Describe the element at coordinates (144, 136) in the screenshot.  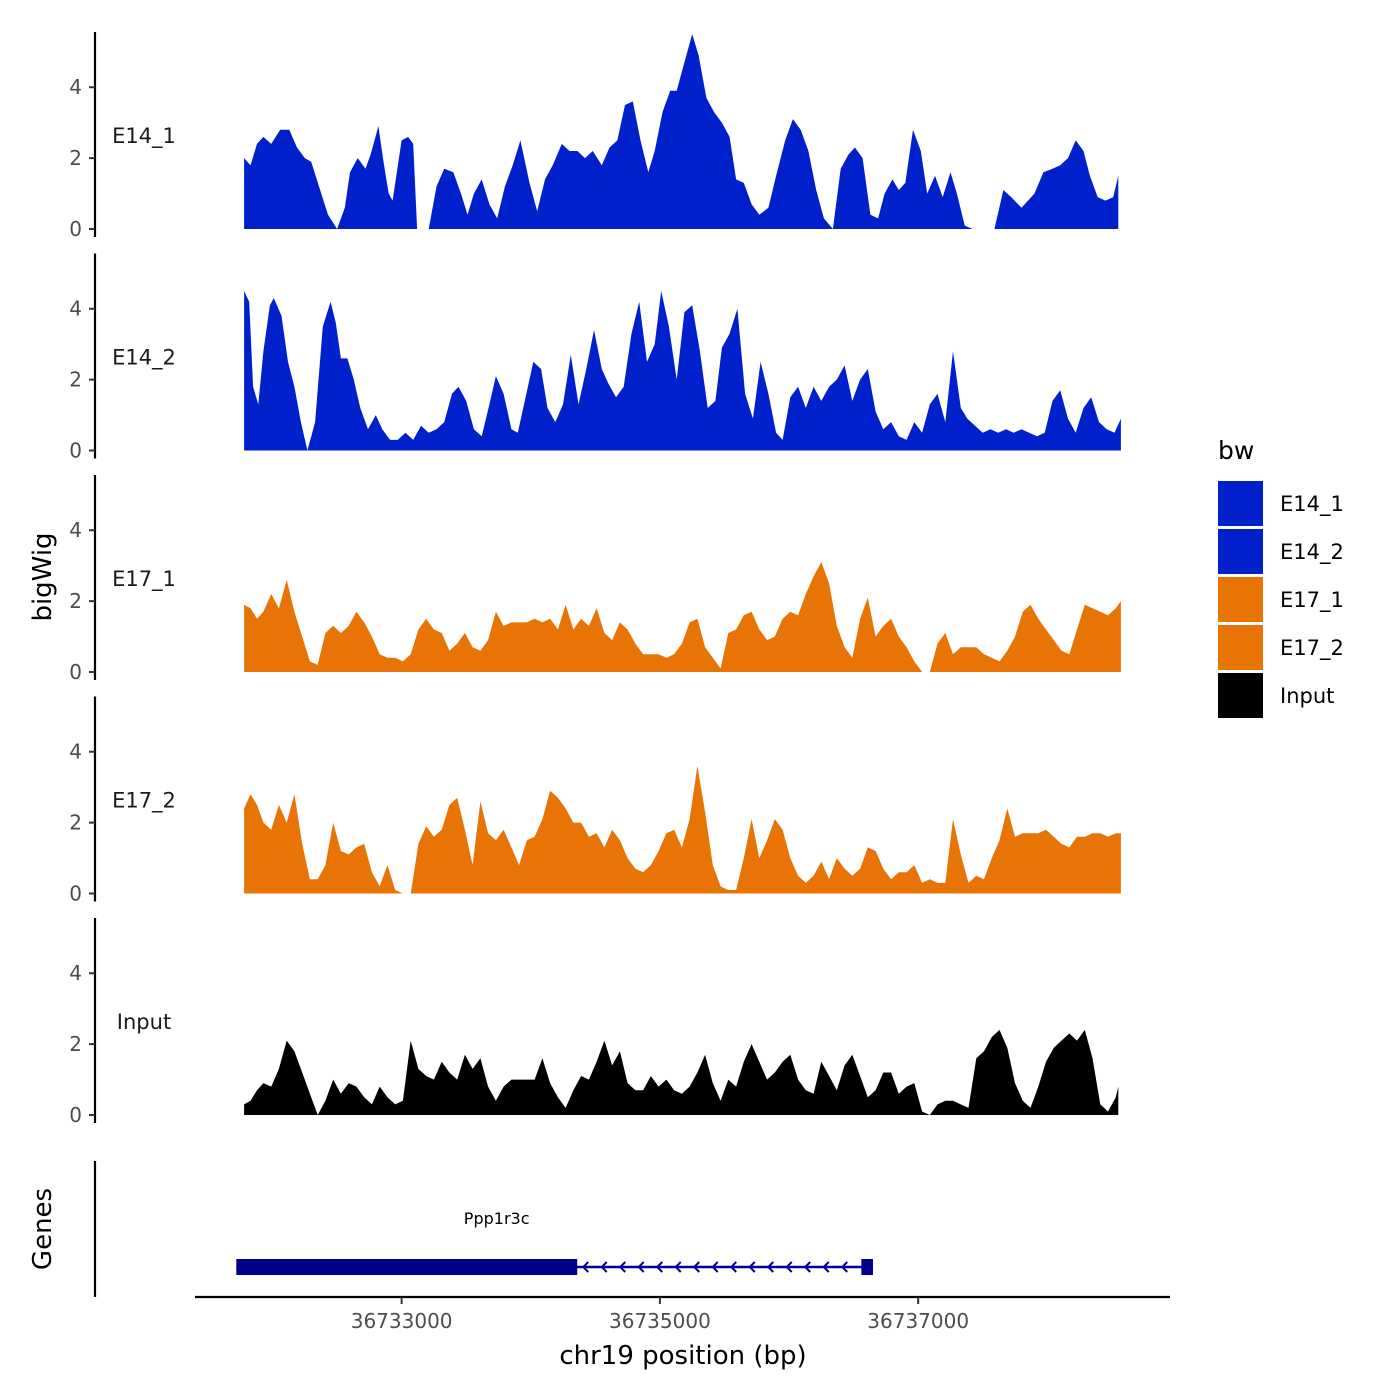
I see `track-label: E14_1` at that location.